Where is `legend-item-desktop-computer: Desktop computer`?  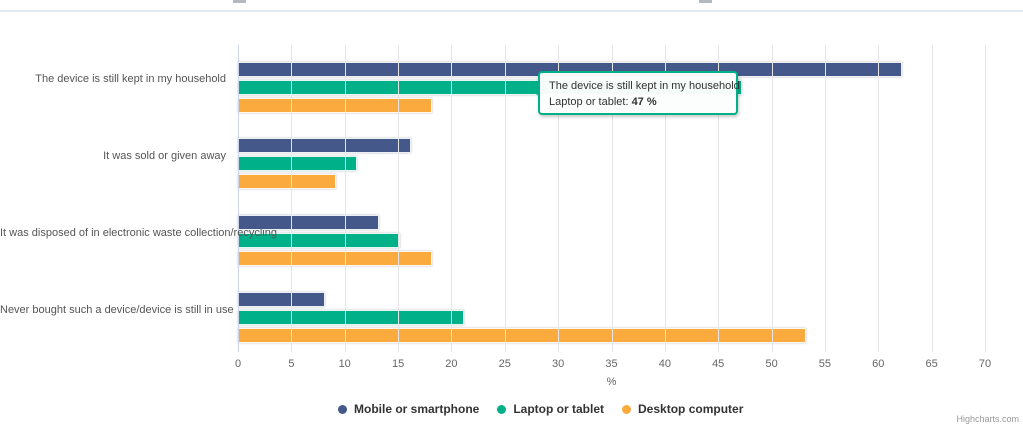
legend-item-desktop-computer: Desktop computer is located at coordinates (682, 409).